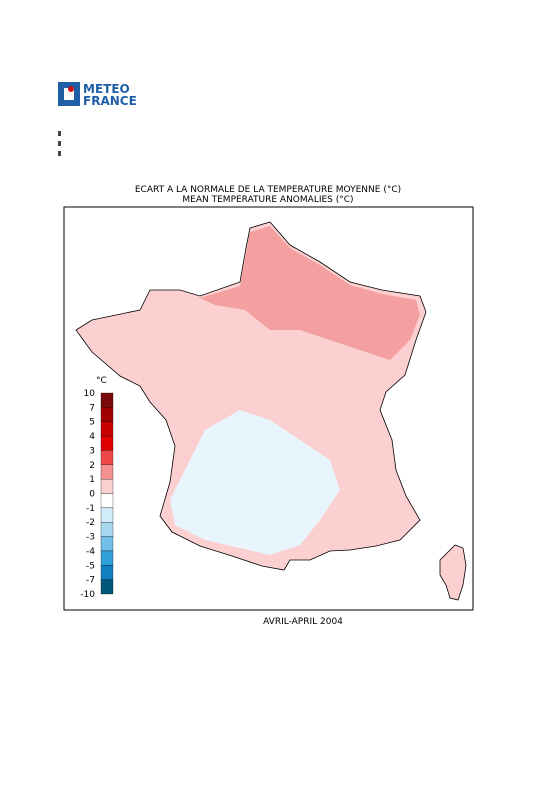  Describe the element at coordinates (303, 622) in the screenshot. I see `date: AVRIL-APRIL 2004` at that location.